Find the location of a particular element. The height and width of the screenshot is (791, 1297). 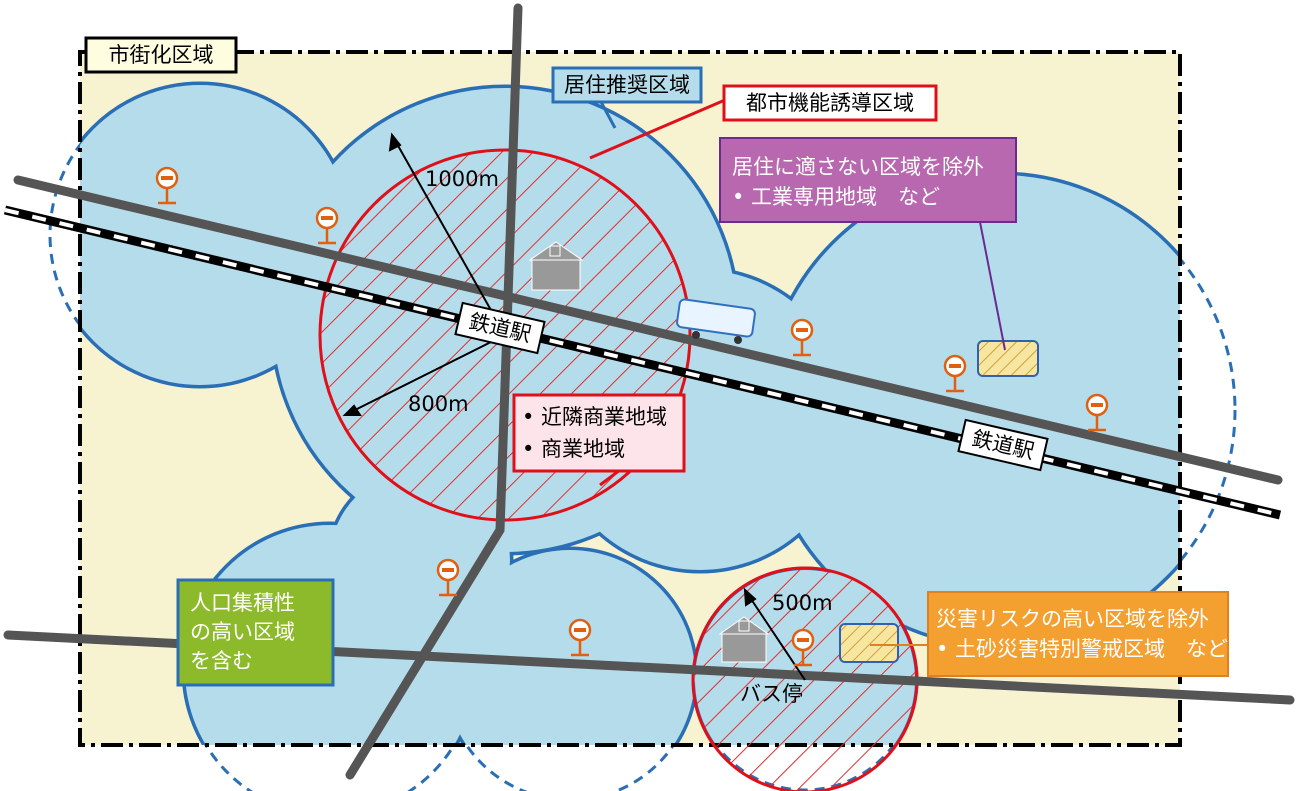

bus-stop-label: バス停 is located at coordinates (771, 694).